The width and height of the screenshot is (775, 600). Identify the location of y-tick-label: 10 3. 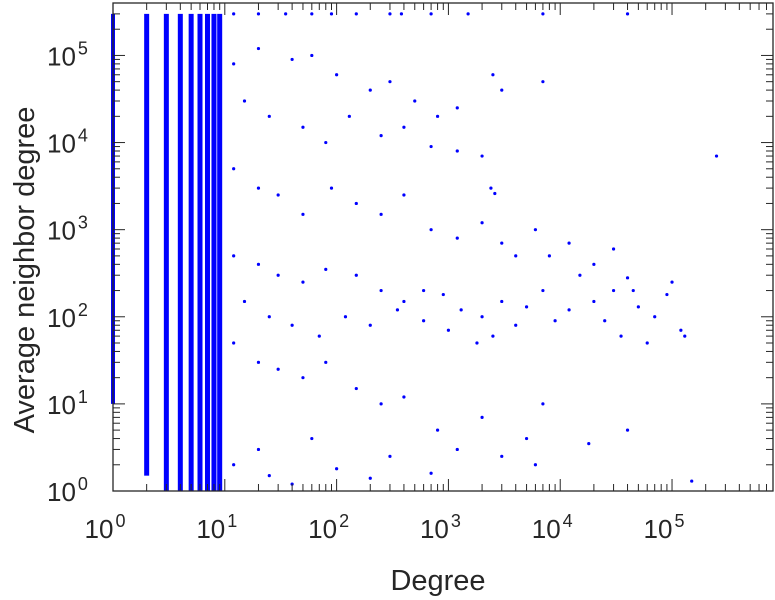
(67, 229).